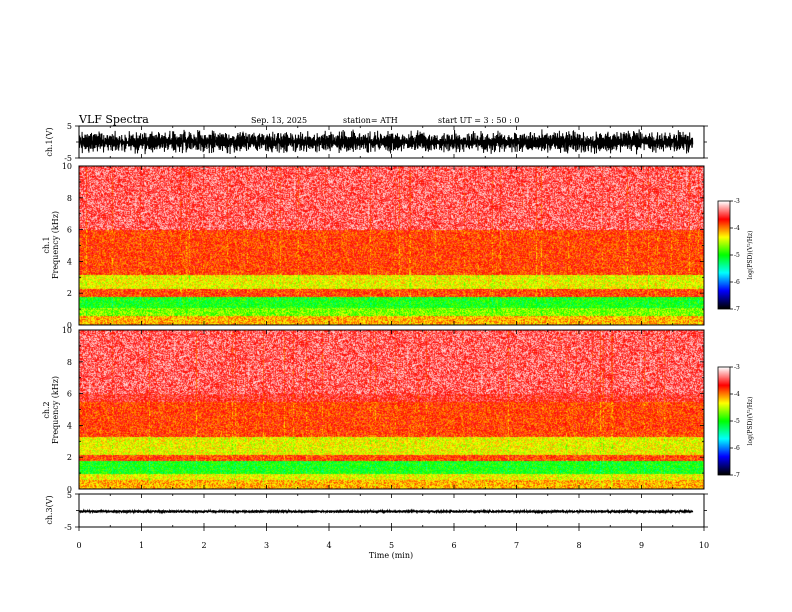 This screenshot has height=612, width=792. What do you see at coordinates (266, 545) in the screenshot?
I see `time-tick-label: 3` at bounding box center [266, 545].